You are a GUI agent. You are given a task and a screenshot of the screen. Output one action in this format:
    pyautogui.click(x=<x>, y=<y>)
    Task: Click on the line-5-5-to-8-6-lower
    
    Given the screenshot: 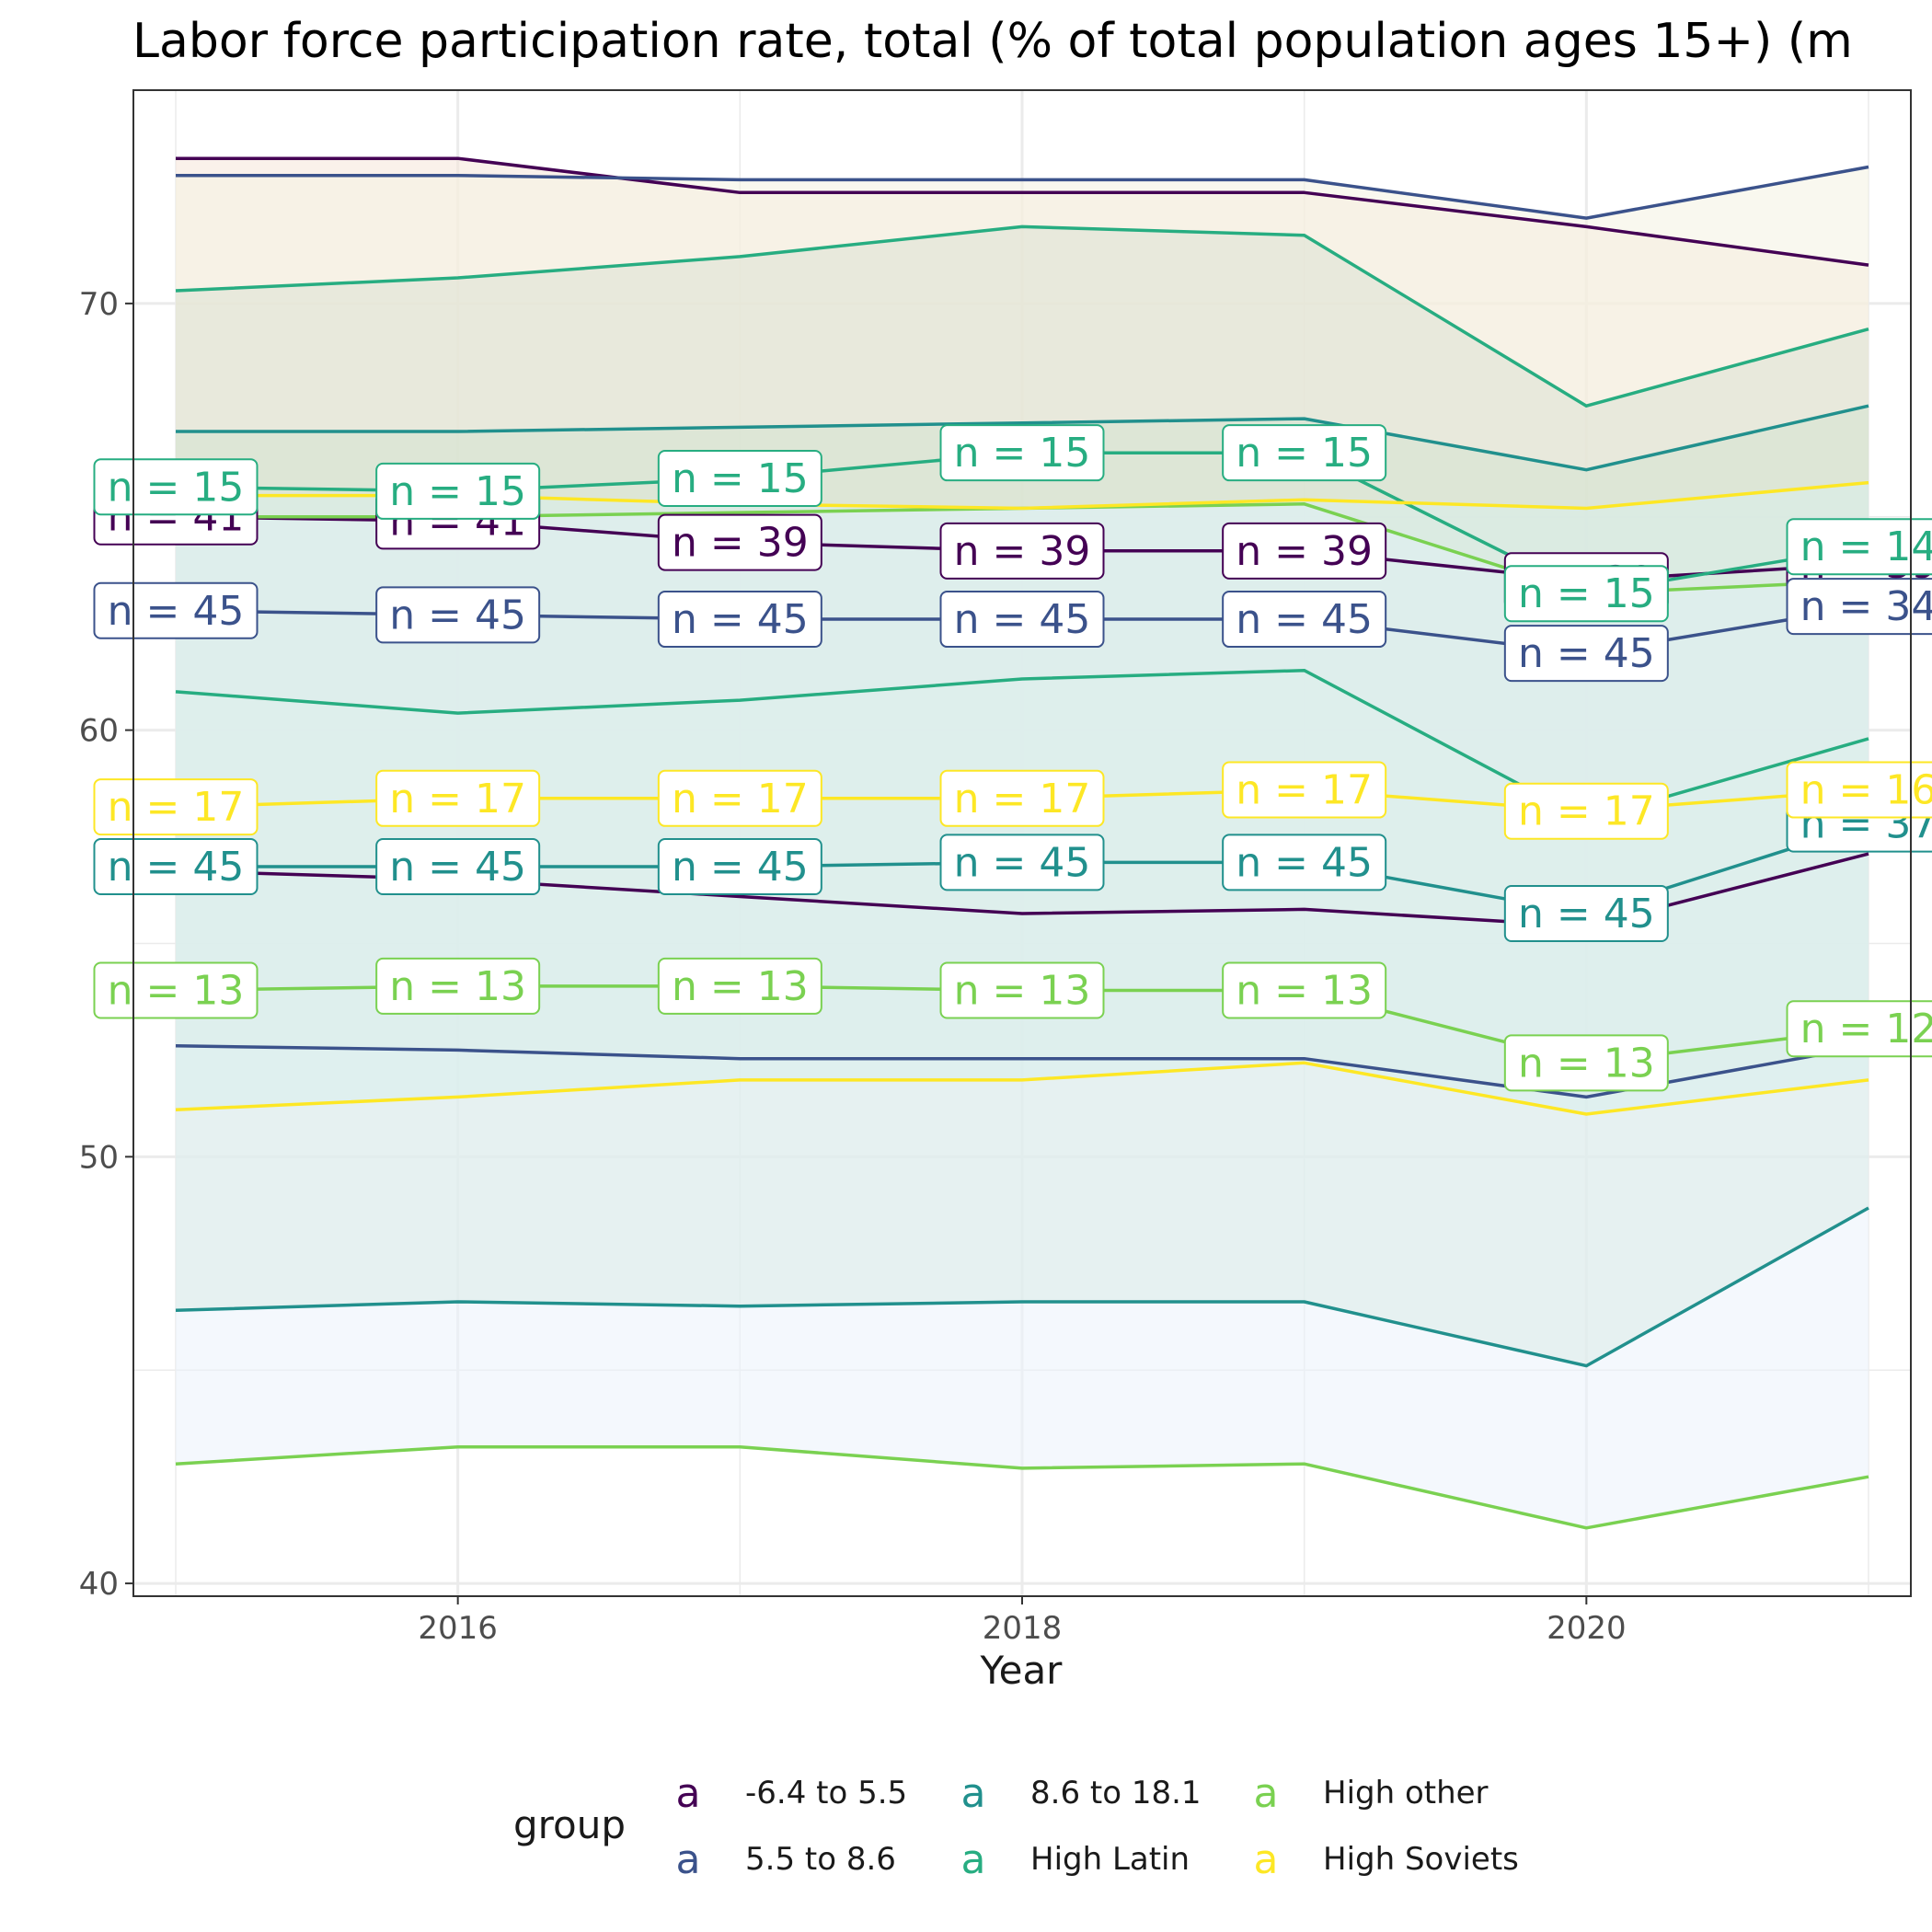 What is the action you would take?
    pyautogui.click(x=1022, y=1071)
    